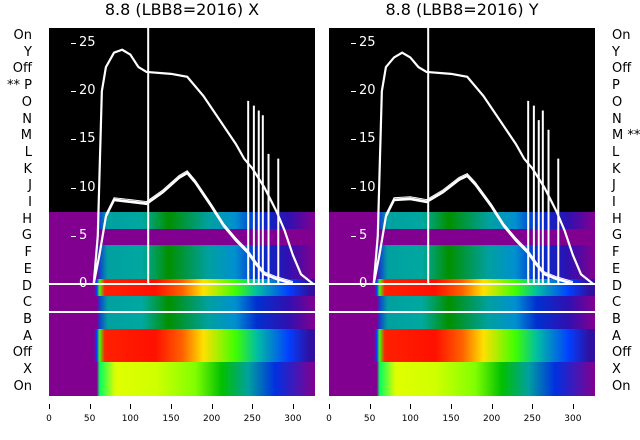 Image resolution: width=640 pixels, height=440 pixels. I want to click on row-label: L, so click(616, 152).